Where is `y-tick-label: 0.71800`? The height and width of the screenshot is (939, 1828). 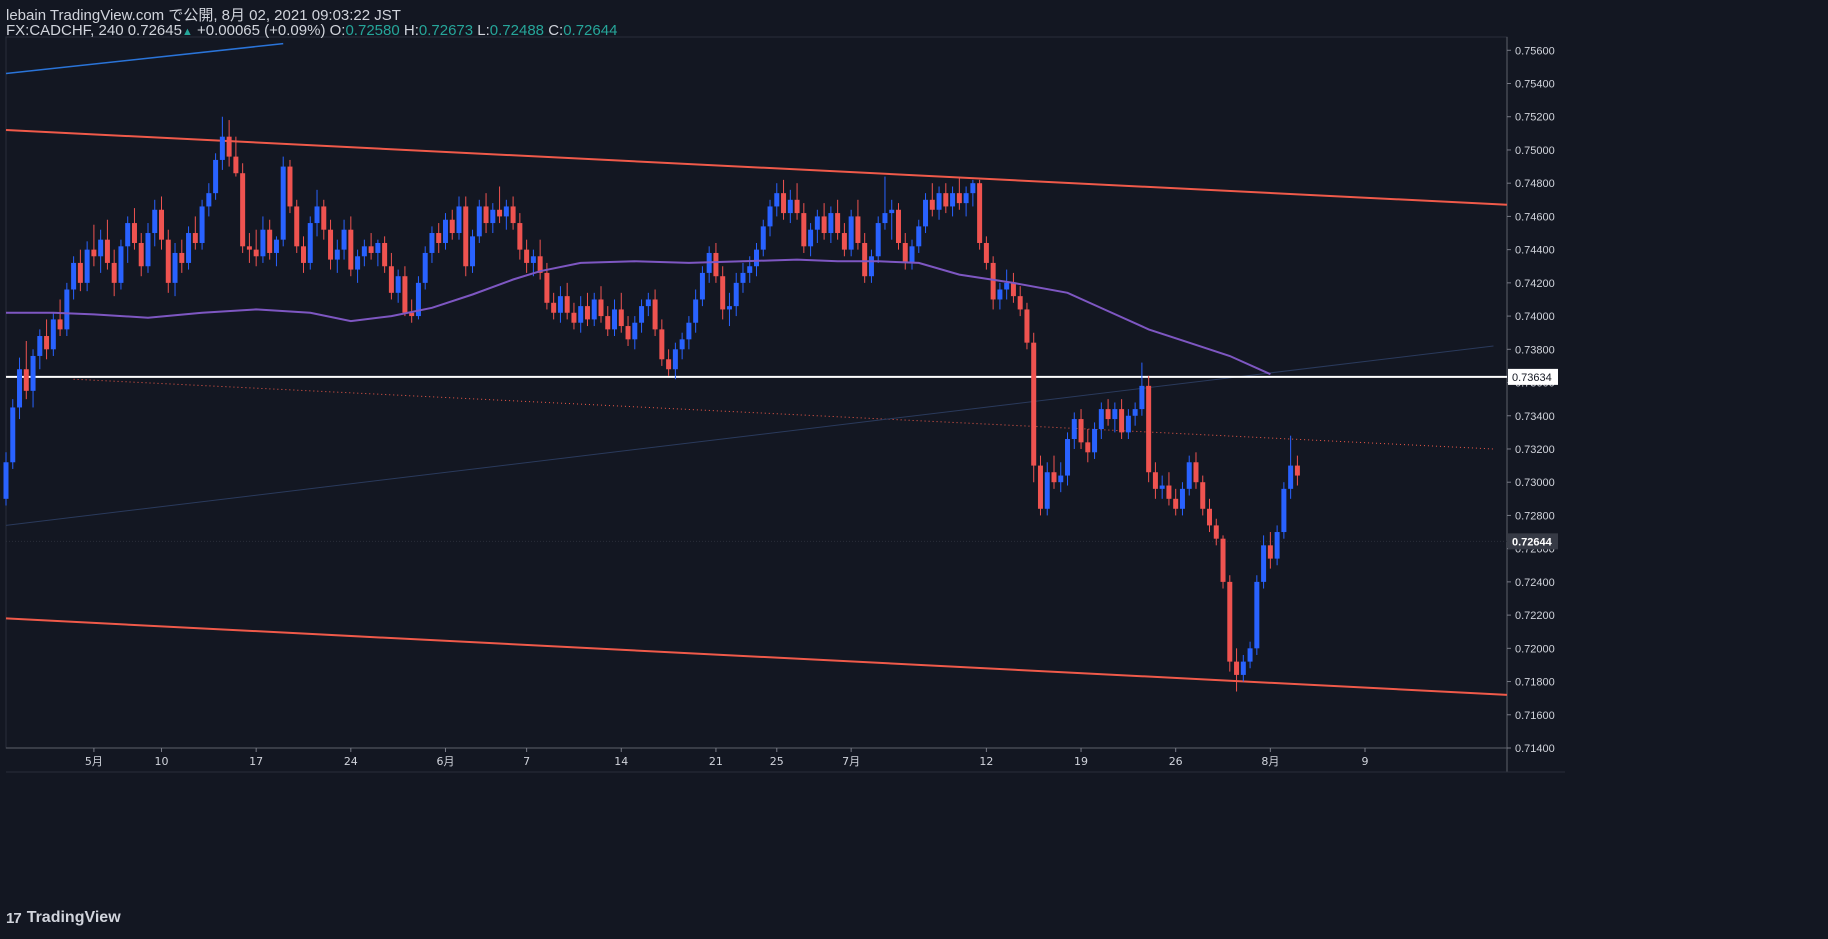 y-tick-label: 0.71800 is located at coordinates (1535, 683).